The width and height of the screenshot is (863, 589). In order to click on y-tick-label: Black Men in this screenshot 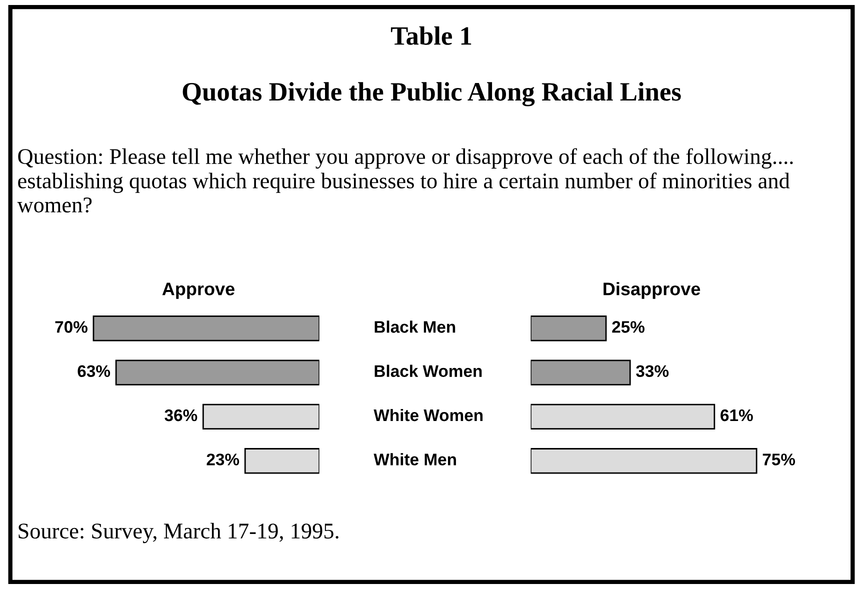, I will do `click(415, 326)`.